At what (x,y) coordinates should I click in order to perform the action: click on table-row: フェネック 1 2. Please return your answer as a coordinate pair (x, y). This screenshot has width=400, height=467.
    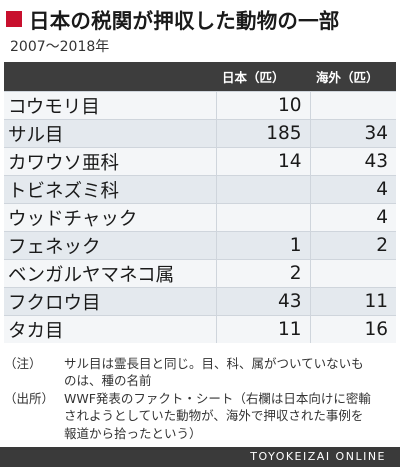
    Looking at the image, I should click on (200, 245).